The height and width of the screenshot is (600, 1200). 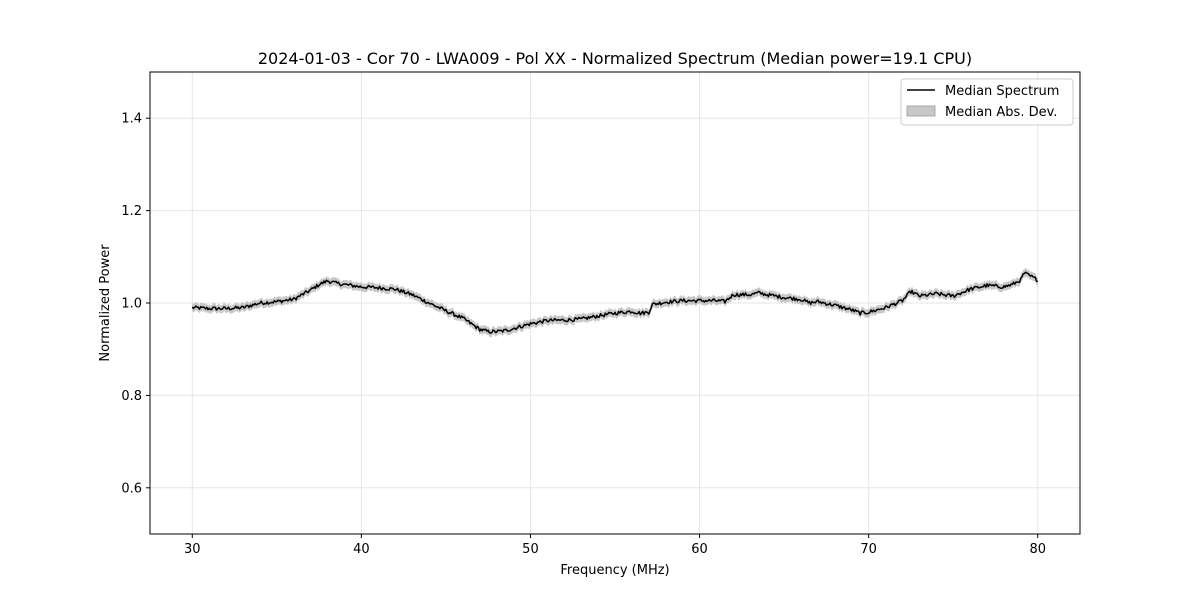 What do you see at coordinates (1037, 549) in the screenshot?
I see `x-tick-label: 80` at bounding box center [1037, 549].